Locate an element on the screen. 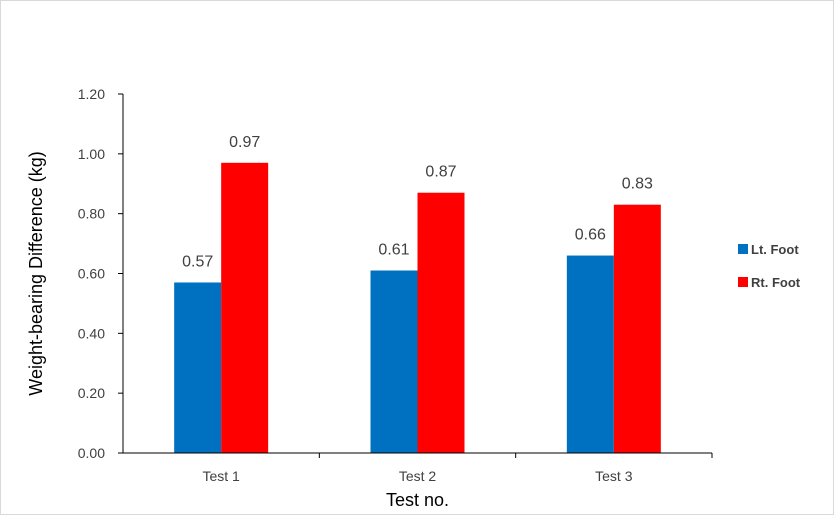 The image size is (835, 516). data-label: 0.57 is located at coordinates (197, 261).